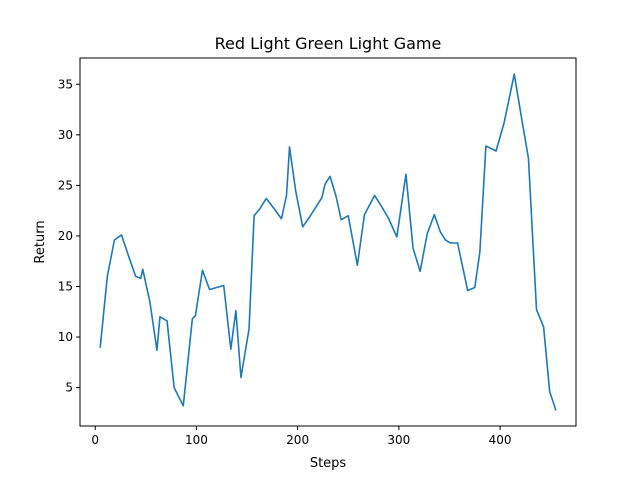 This screenshot has height=480, width=640. What do you see at coordinates (65, 84) in the screenshot?
I see `y-tick-label: 35` at bounding box center [65, 84].